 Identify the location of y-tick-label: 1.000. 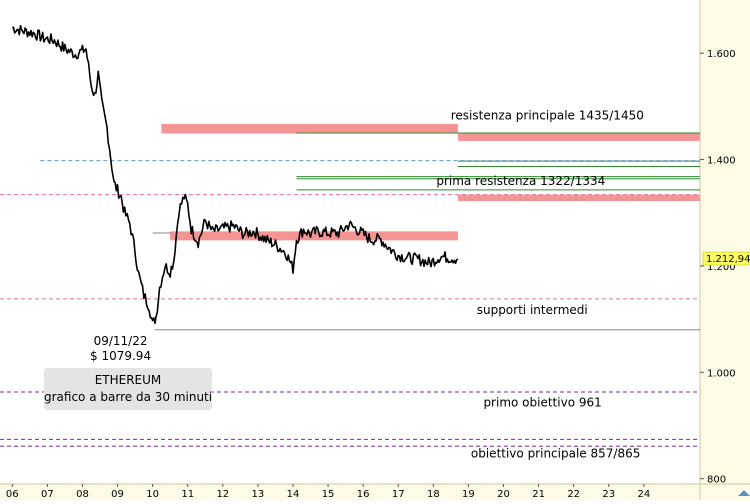
(721, 373).